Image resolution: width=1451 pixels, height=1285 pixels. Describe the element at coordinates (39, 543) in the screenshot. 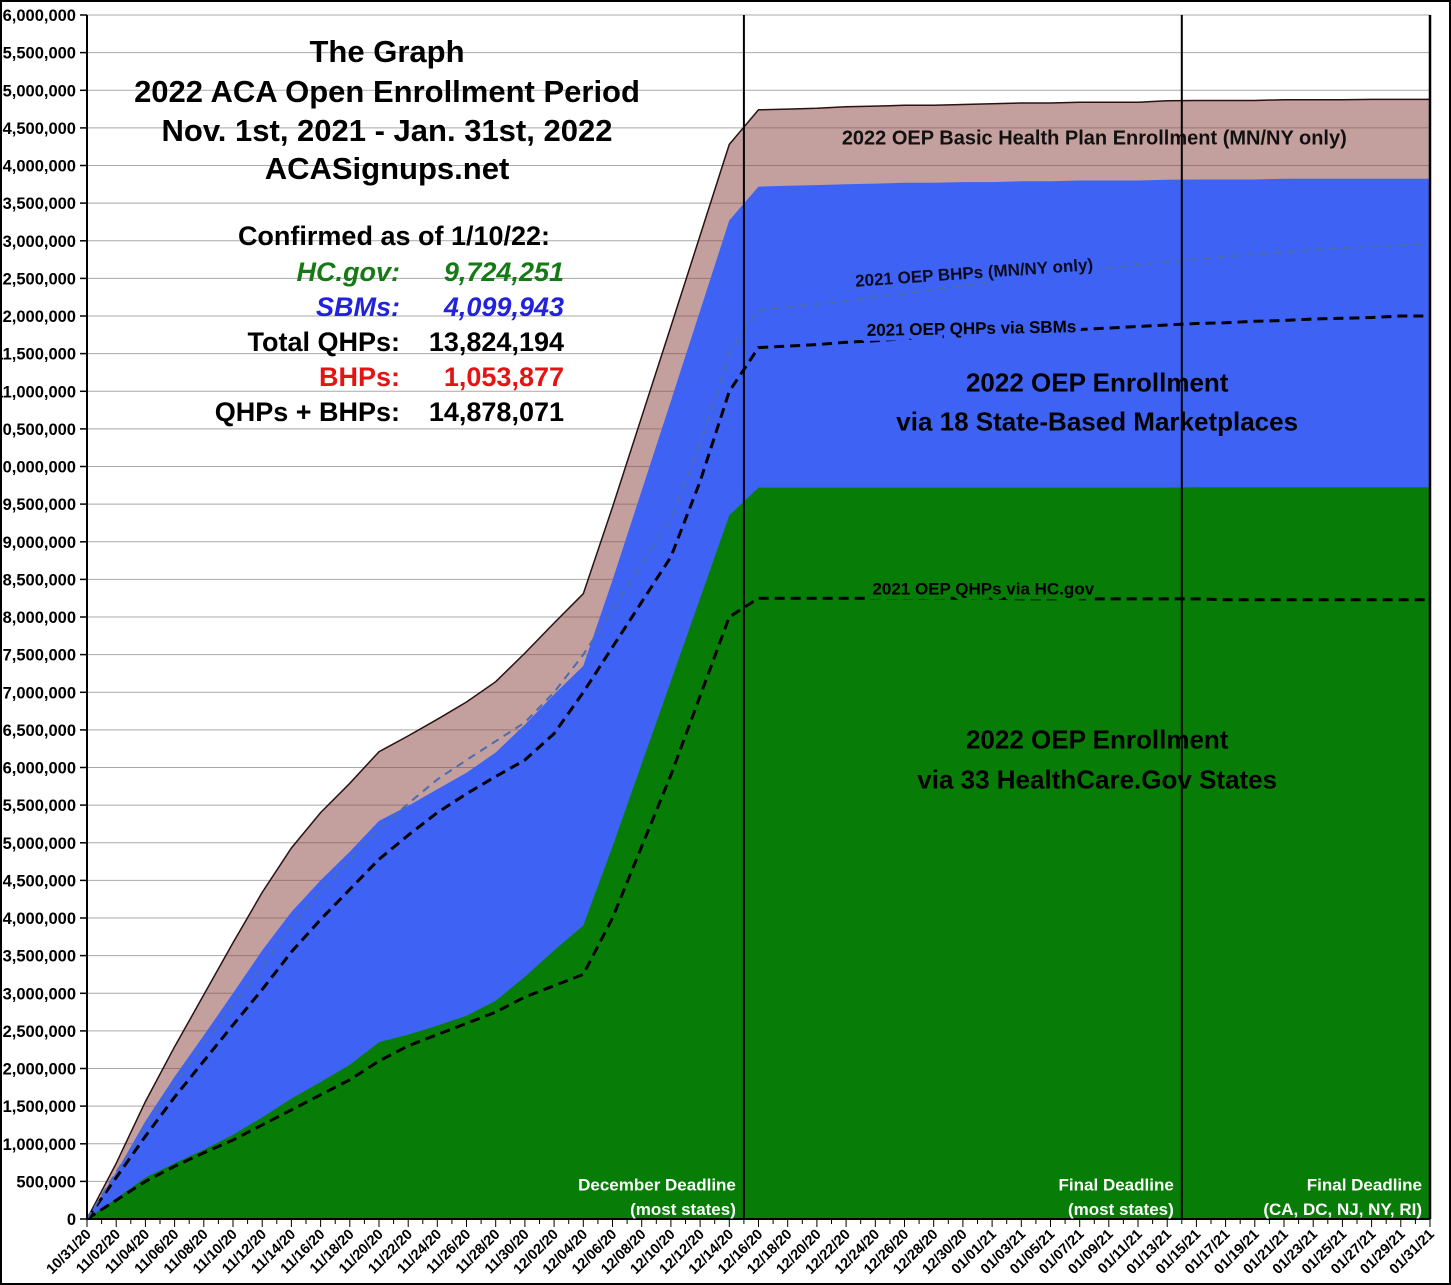

I see `y-axis-label: 9,000,000` at that location.